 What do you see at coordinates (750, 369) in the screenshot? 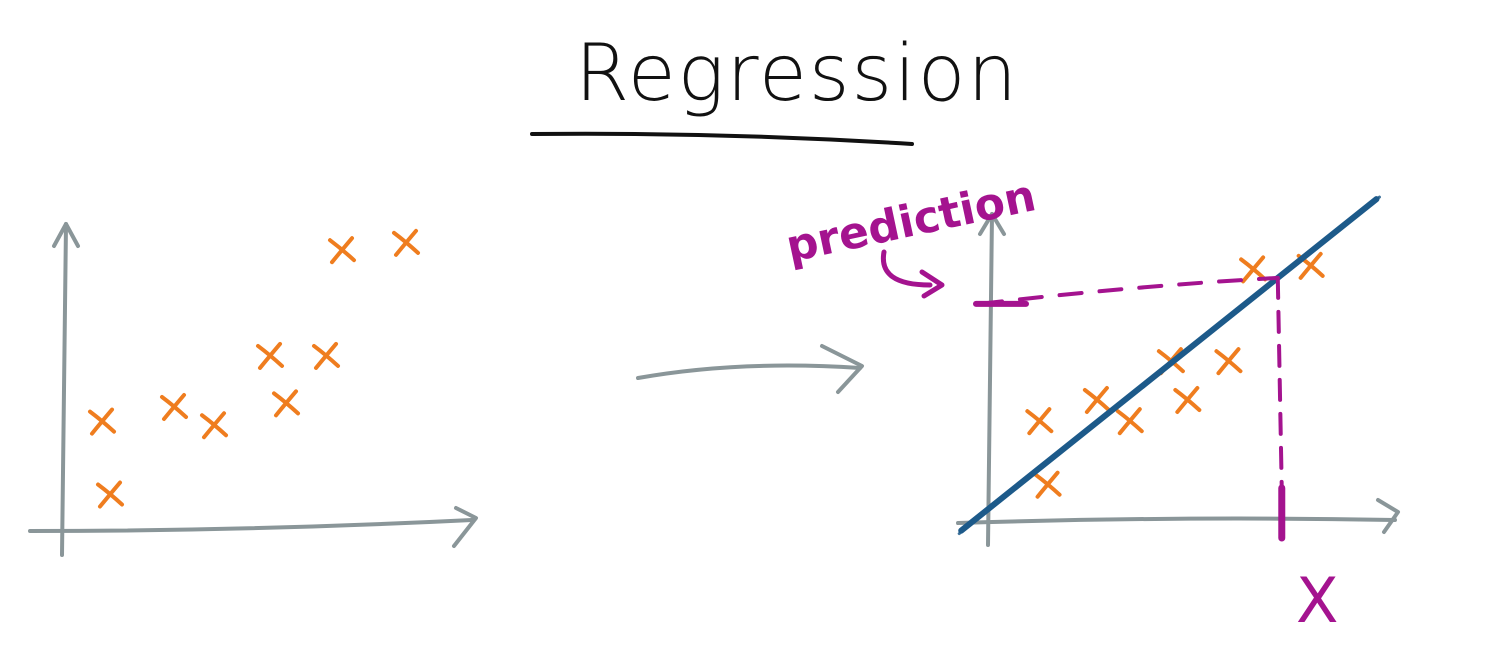
I see `arrow-right-icon` at bounding box center [750, 369].